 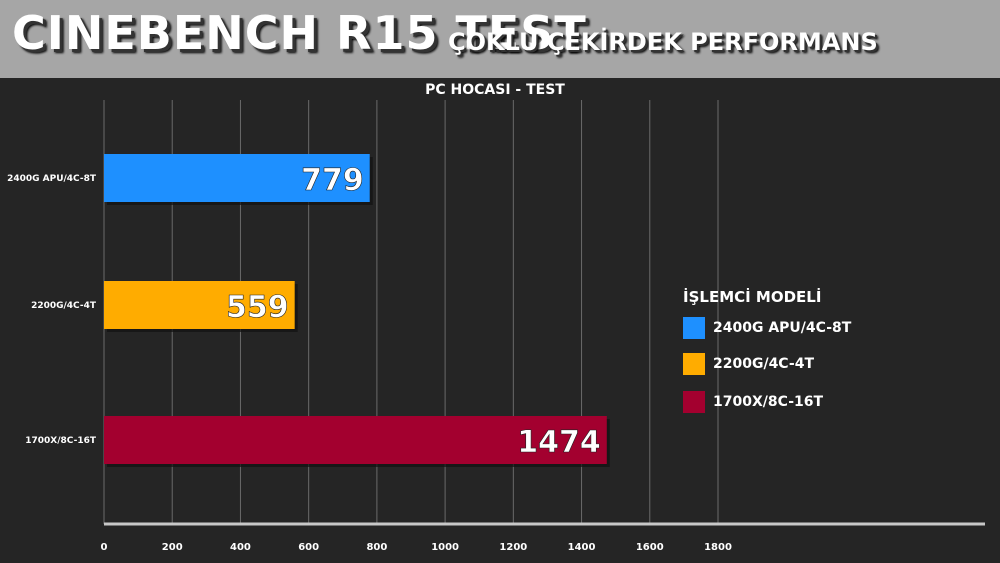 What do you see at coordinates (332, 180) in the screenshot?
I see `bar-value-label: 779` at bounding box center [332, 180].